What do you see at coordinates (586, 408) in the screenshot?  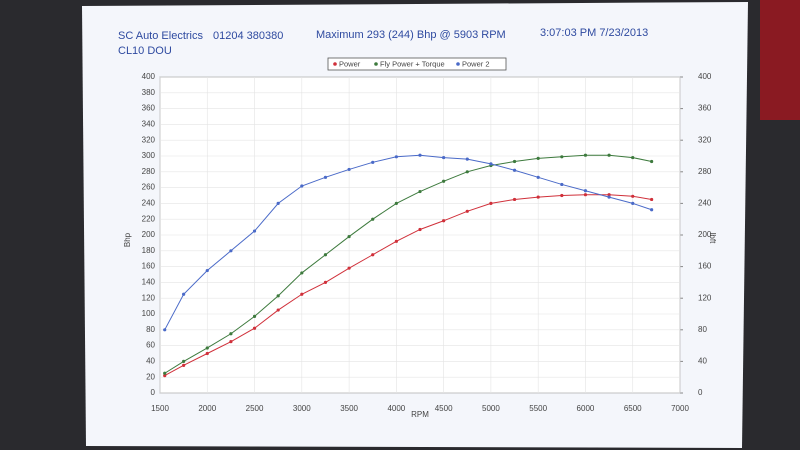 I see `x-tick-label: 6000` at bounding box center [586, 408].